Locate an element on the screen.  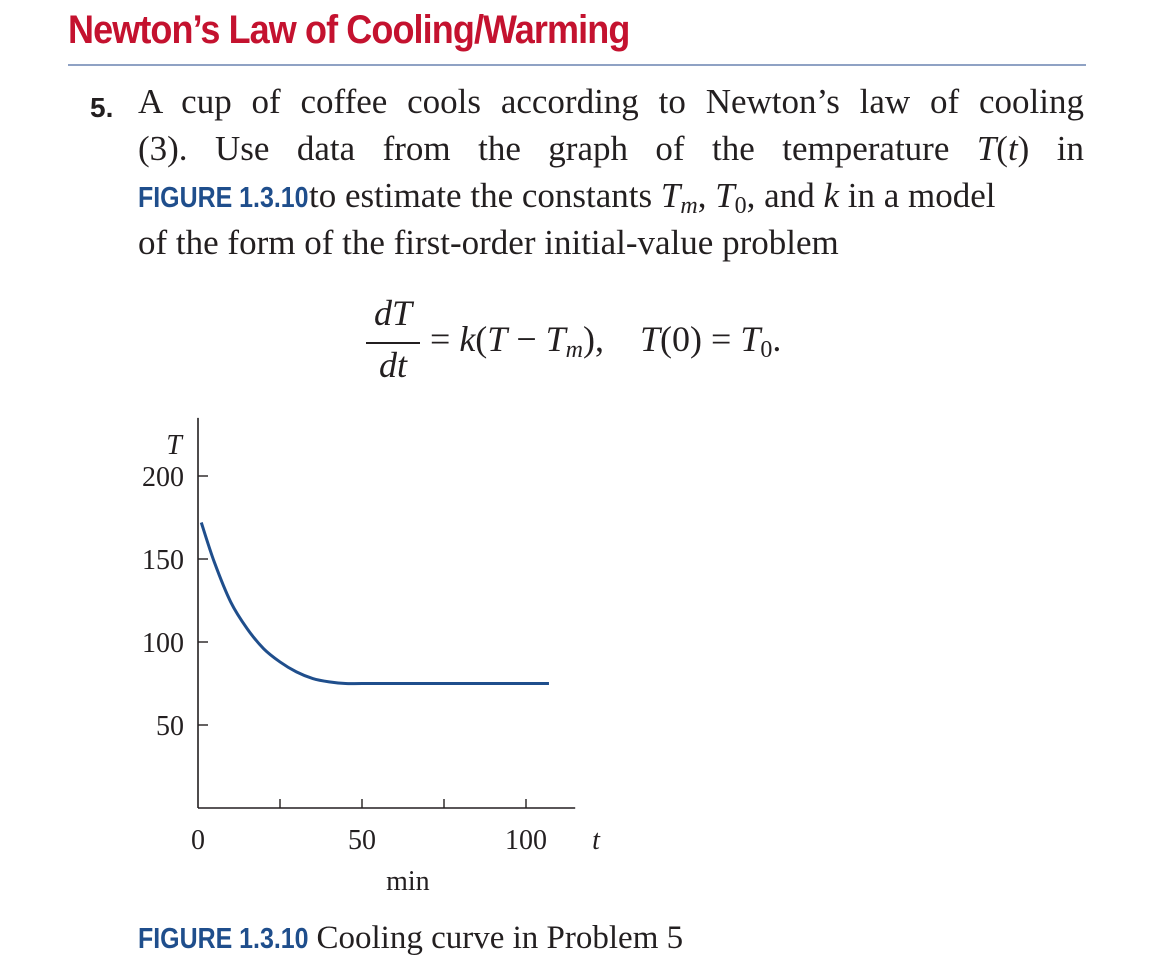
sub-m: m is located at coordinates (689, 206).